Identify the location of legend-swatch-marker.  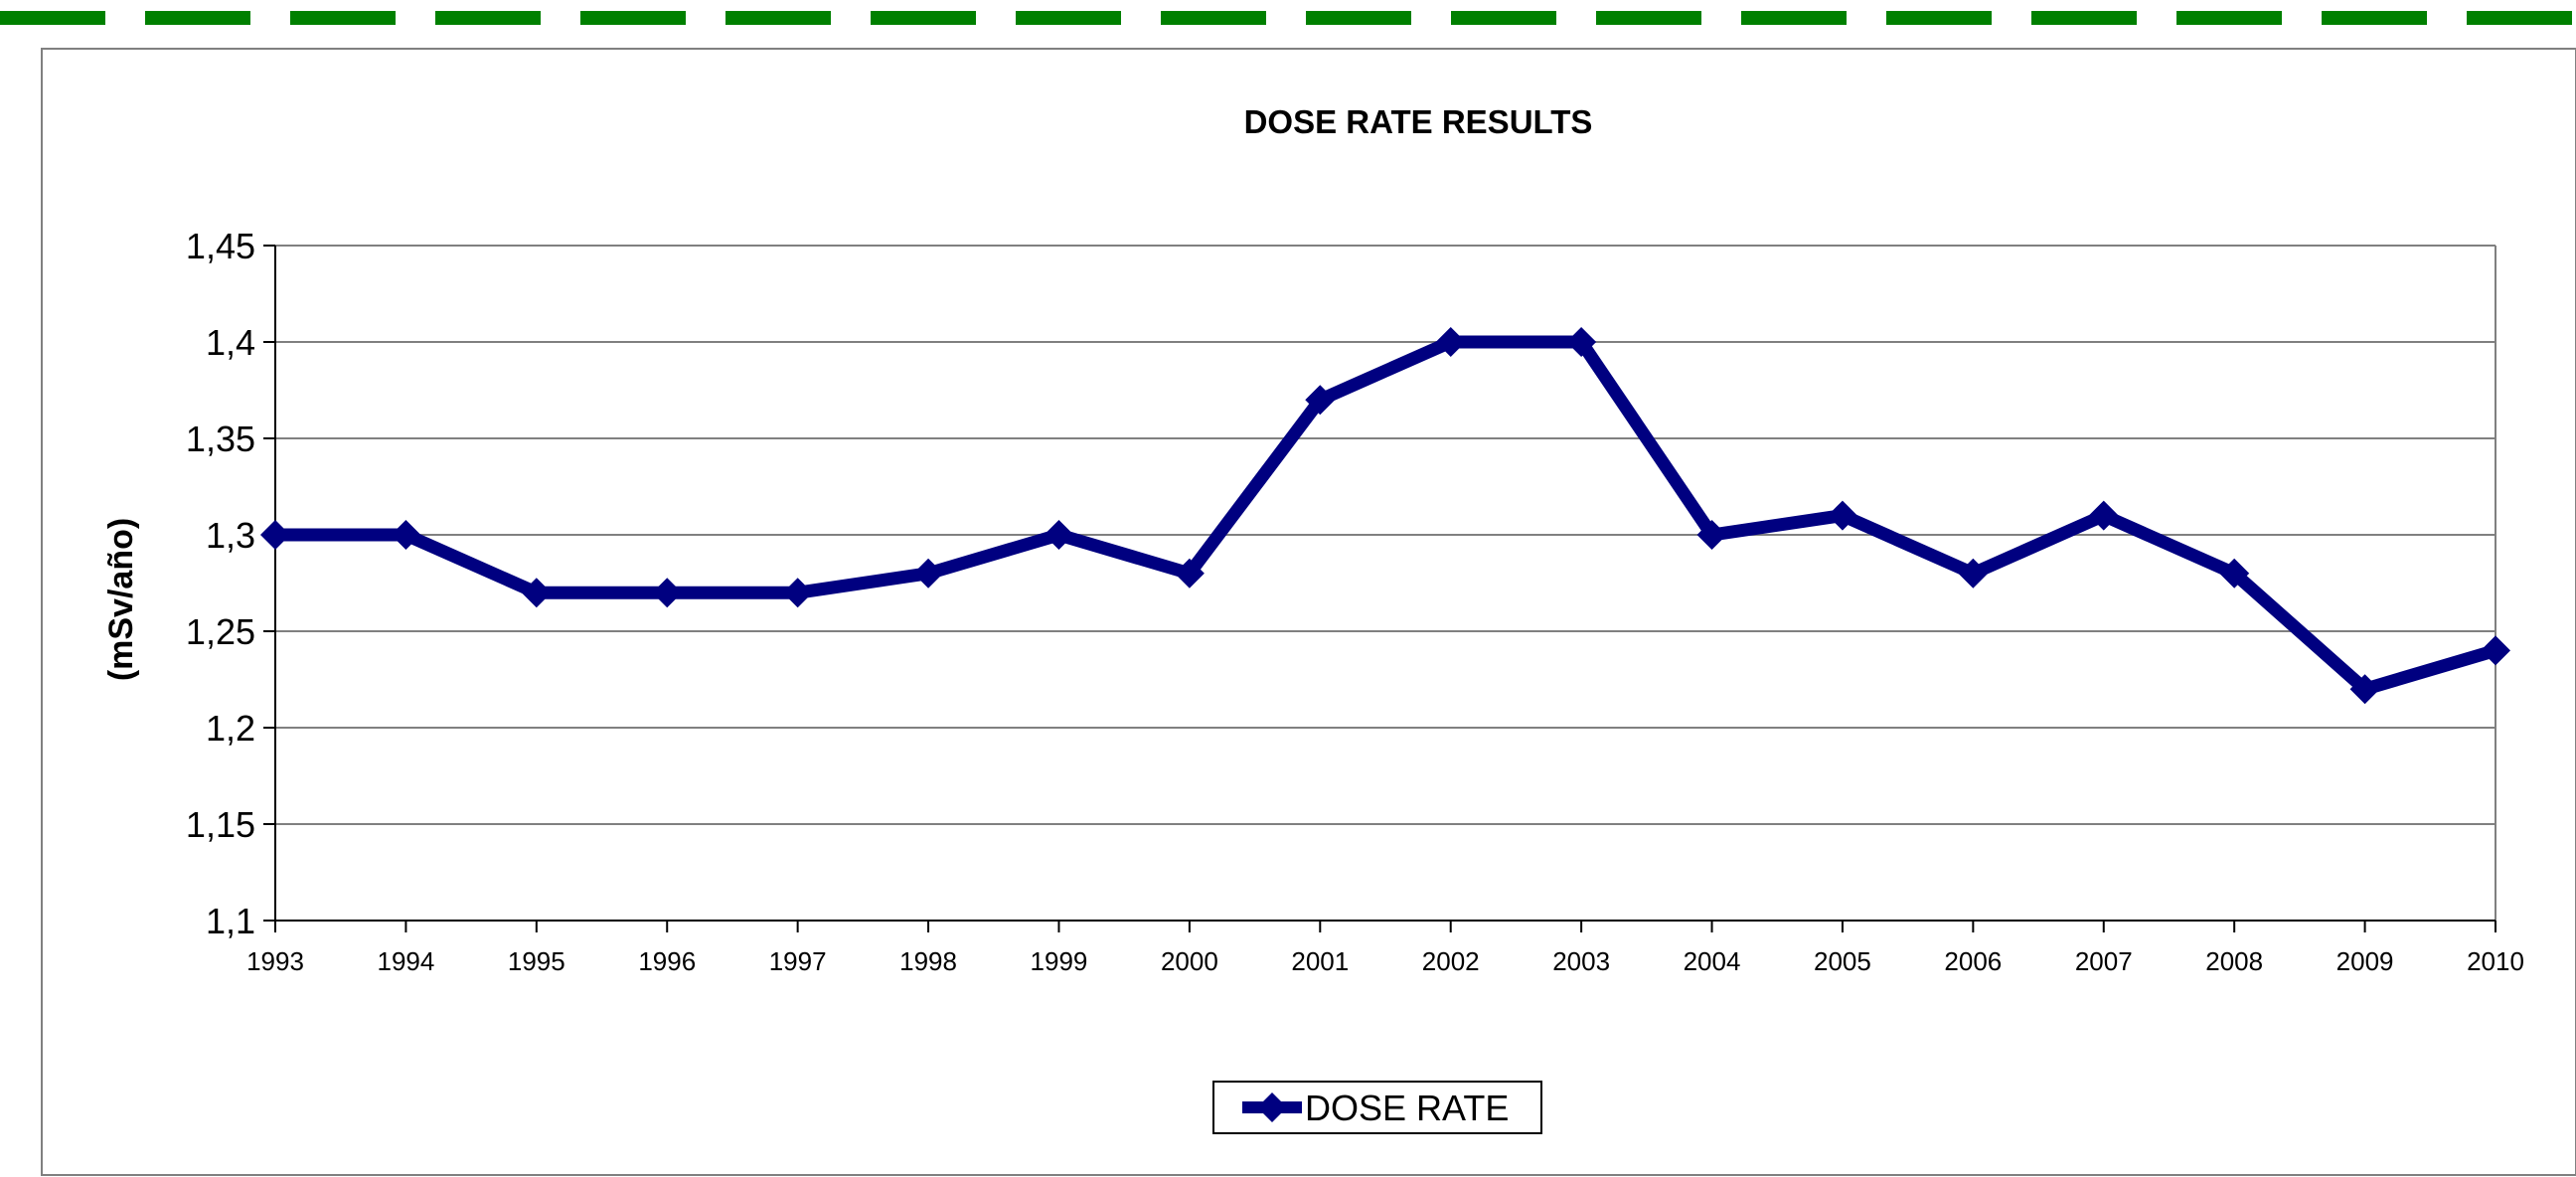
(1272, 1107).